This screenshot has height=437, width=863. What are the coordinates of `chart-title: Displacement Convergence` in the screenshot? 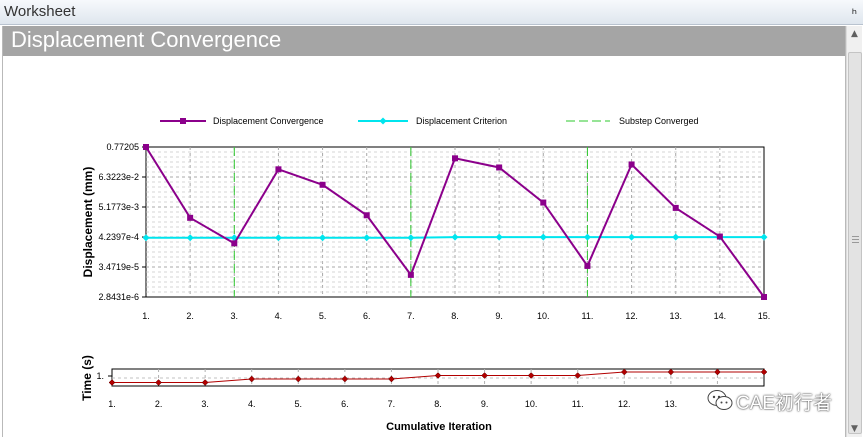 It's located at (146, 39).